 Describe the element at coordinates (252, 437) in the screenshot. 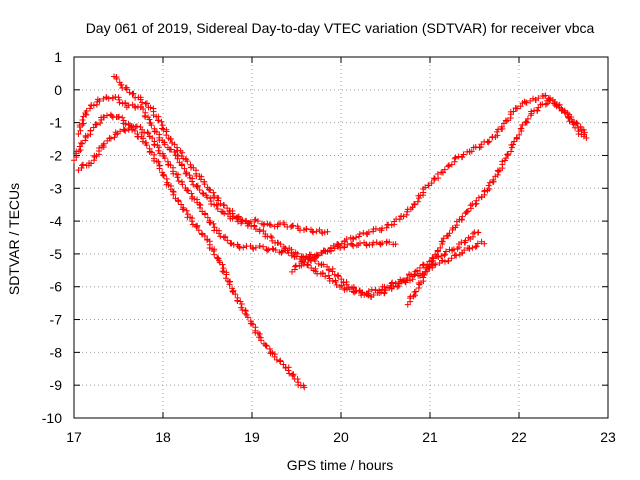

I see `x-tick-label: 19` at that location.